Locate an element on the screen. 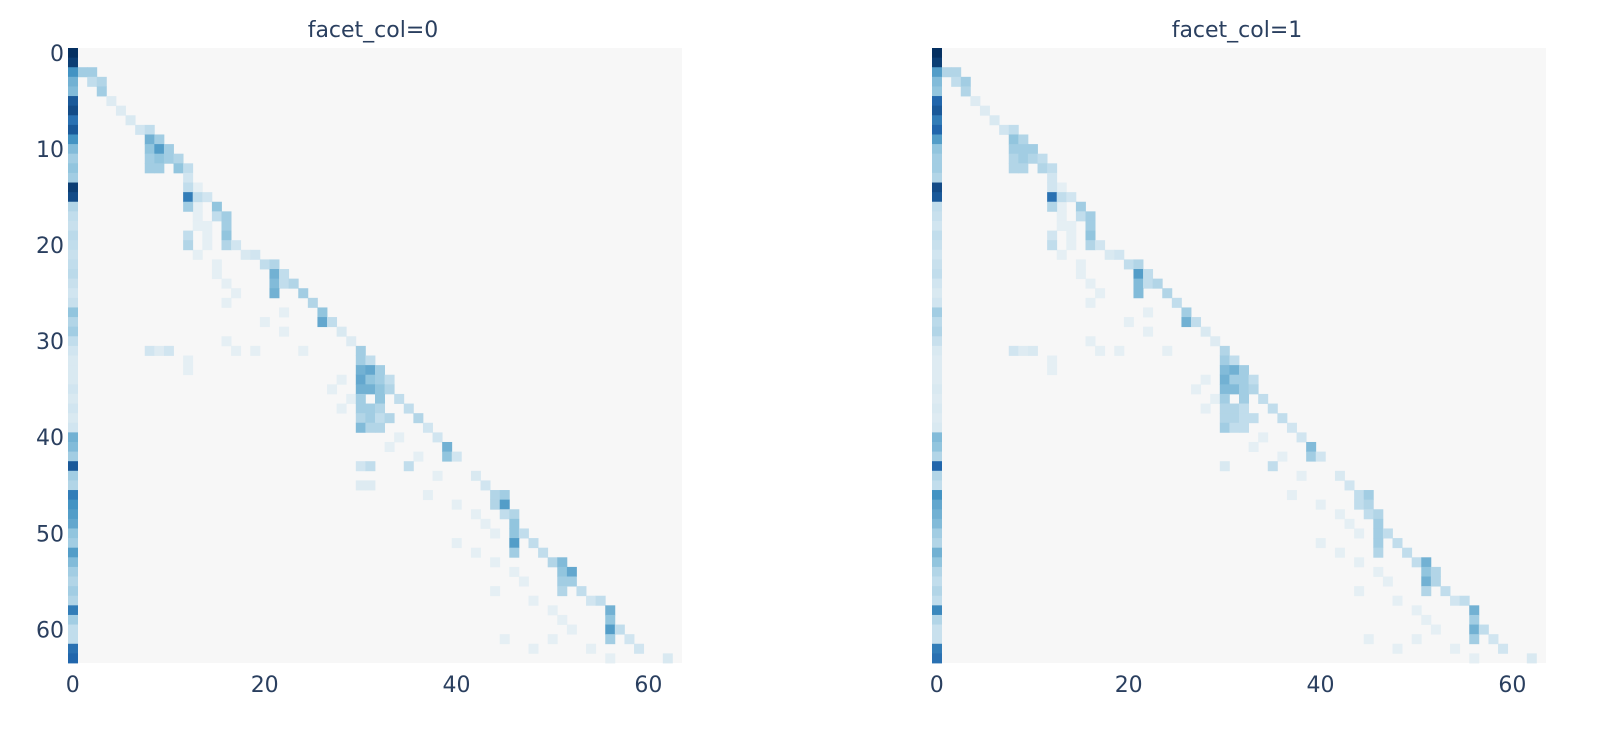 The image size is (1600, 747). x-tick-label: 20 is located at coordinates (1129, 685).